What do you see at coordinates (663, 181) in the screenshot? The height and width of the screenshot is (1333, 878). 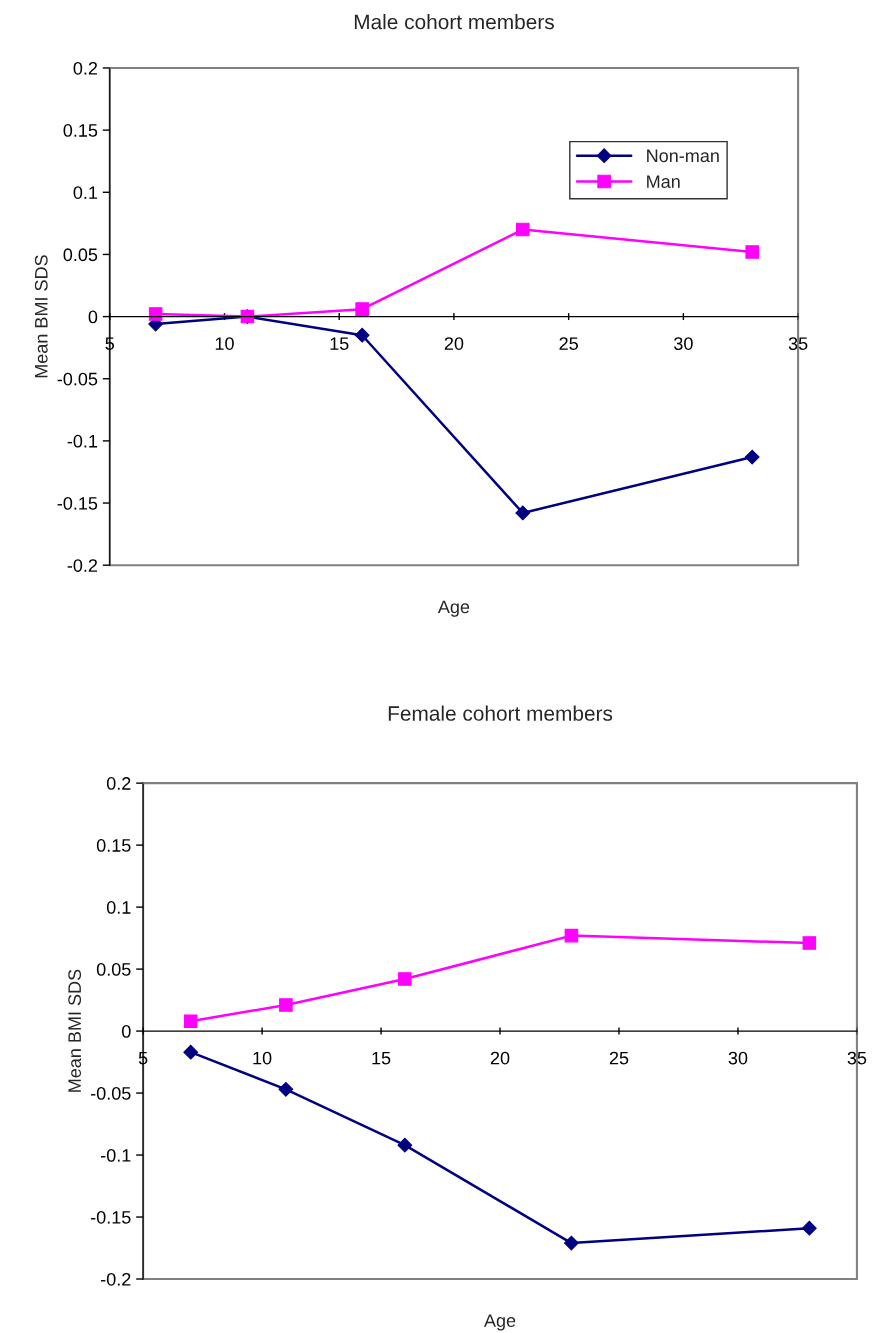 I see `legend-label: Man` at bounding box center [663, 181].